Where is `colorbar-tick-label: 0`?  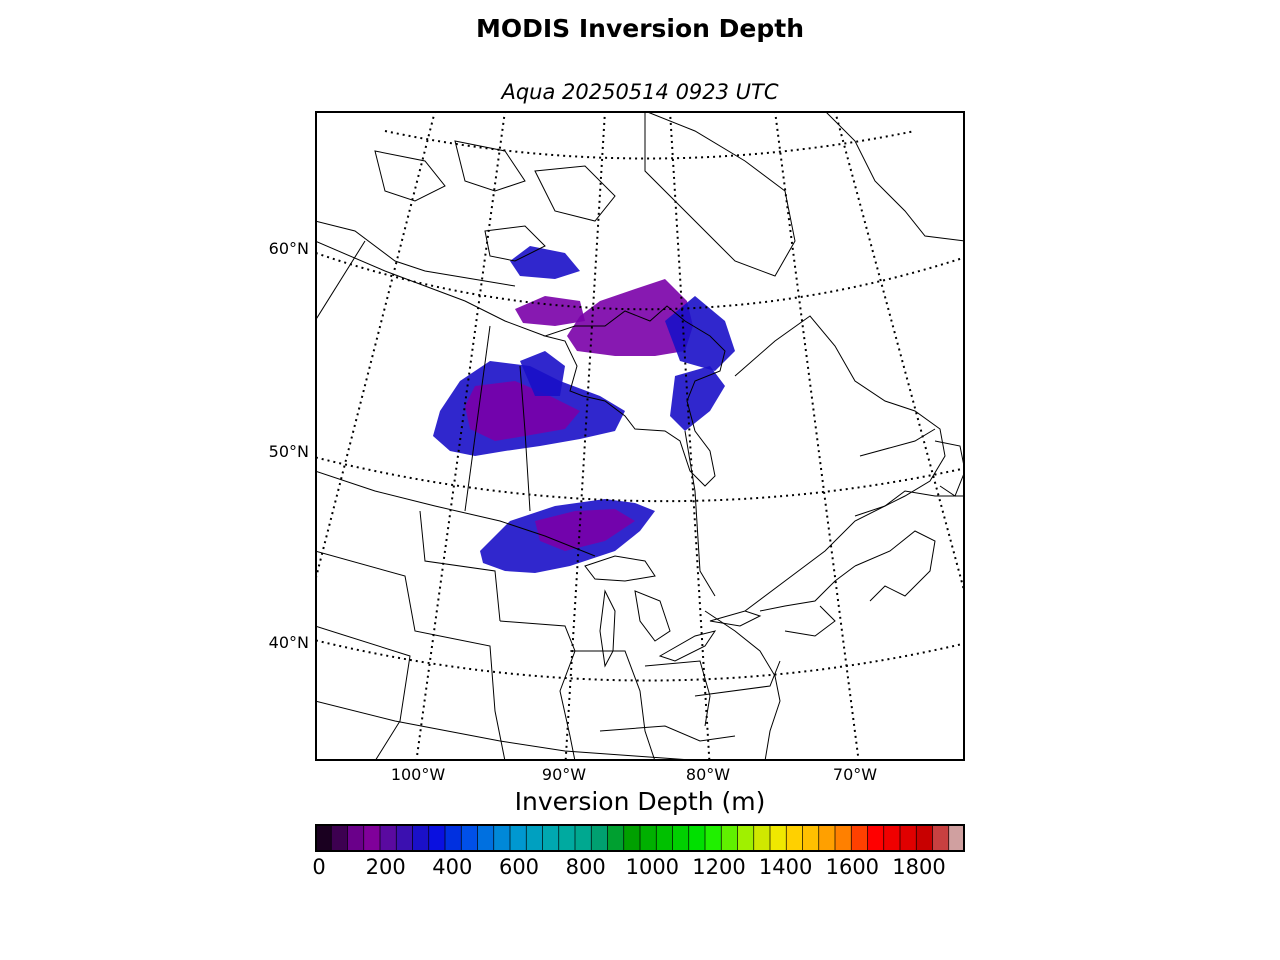
colorbar-tick-label: 0 is located at coordinates (319, 867).